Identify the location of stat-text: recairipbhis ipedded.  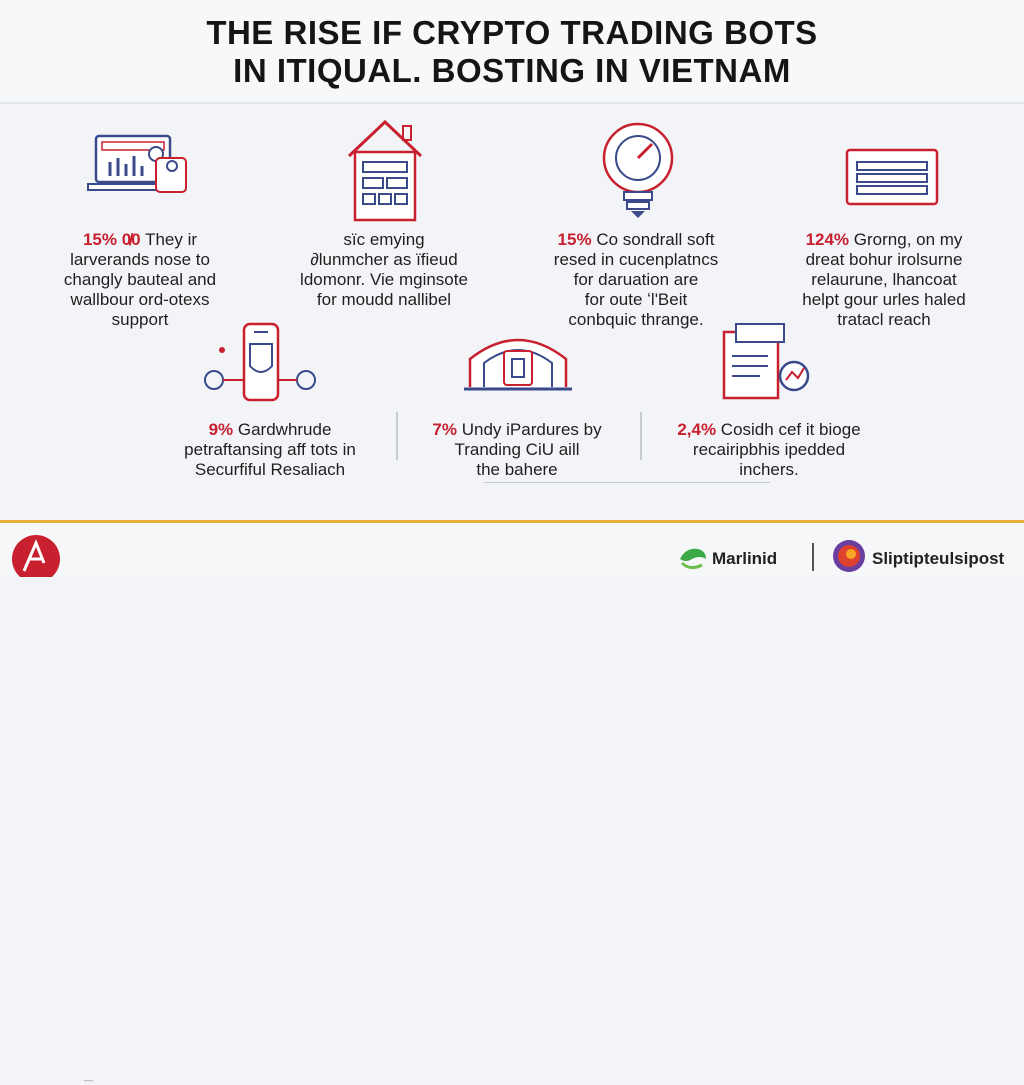
(769, 449).